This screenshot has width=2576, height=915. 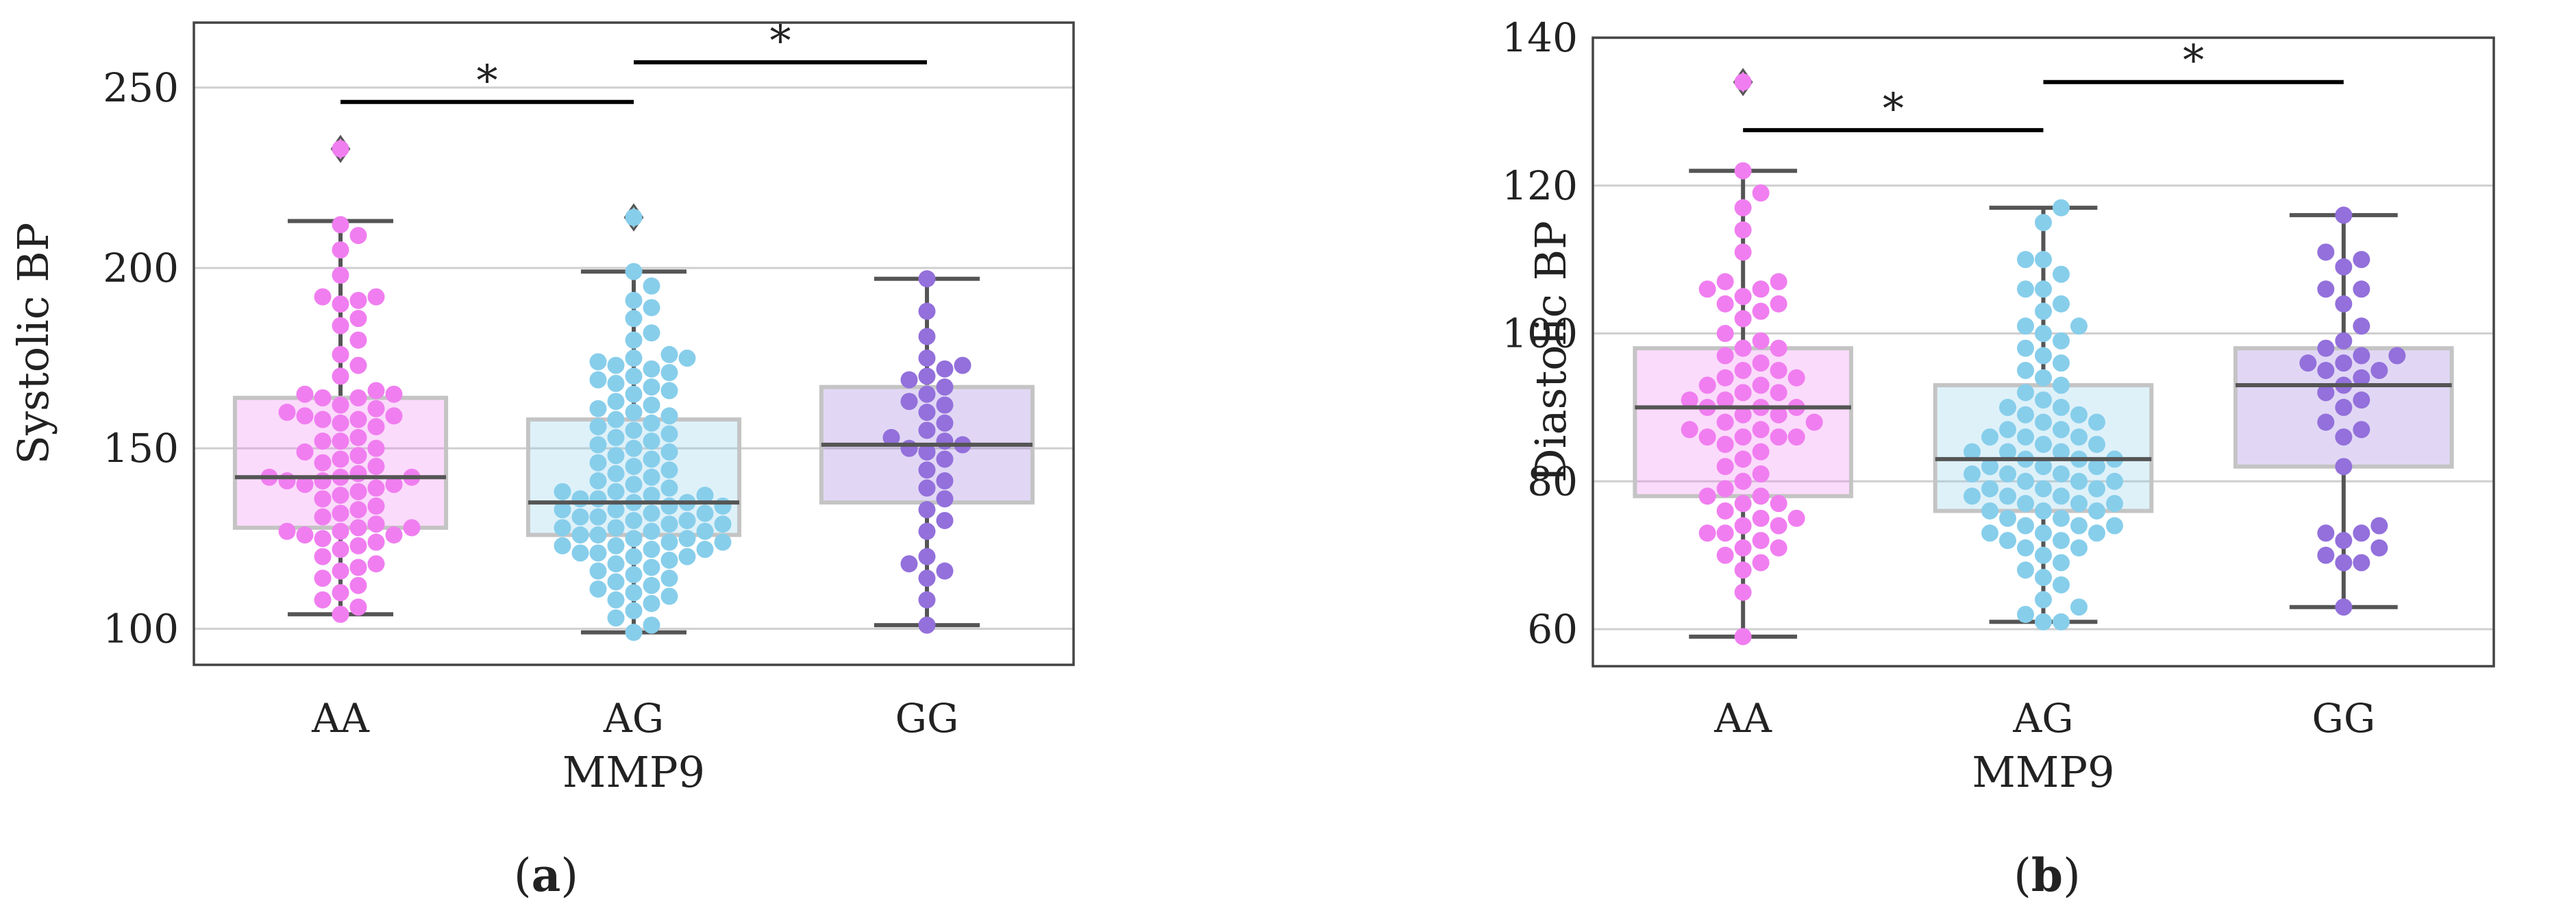 What do you see at coordinates (546, 875) in the screenshot?
I see `panel-label: (a)` at bounding box center [546, 875].